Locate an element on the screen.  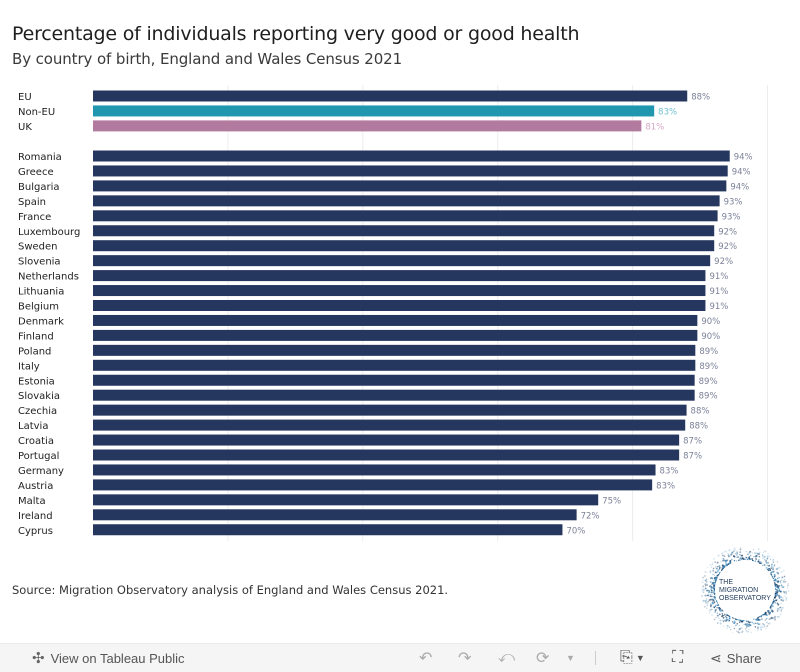
revert-button: ⤺ is located at coordinates (506, 658).